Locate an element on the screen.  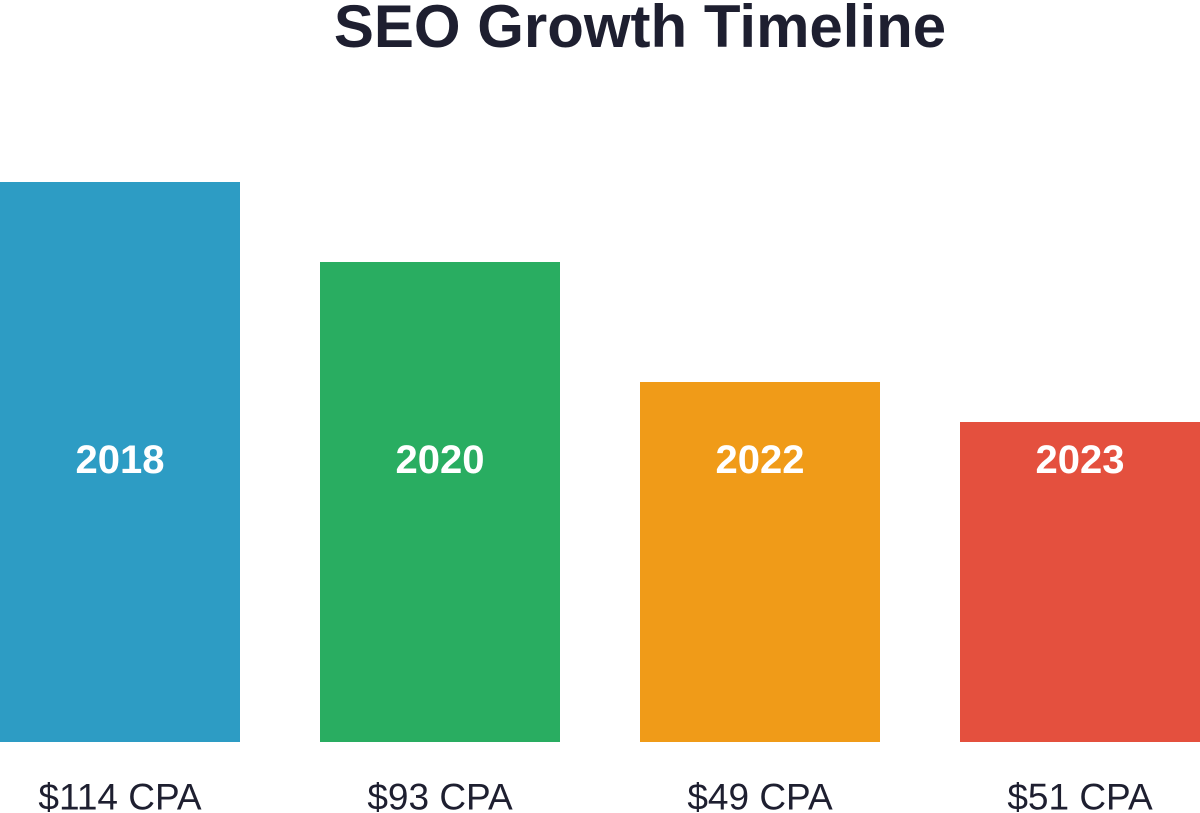
chart-title: SEO Growth Timeline is located at coordinates (640, 30).